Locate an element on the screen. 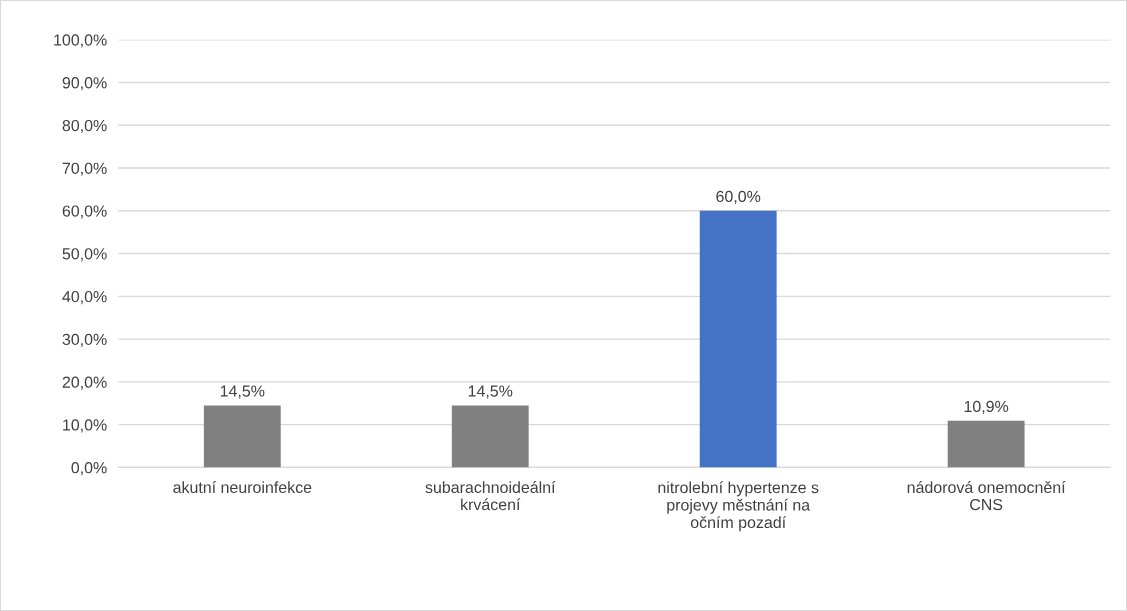 The width and height of the screenshot is (1127, 611). y-tick-label: 40,0% is located at coordinates (84, 297).